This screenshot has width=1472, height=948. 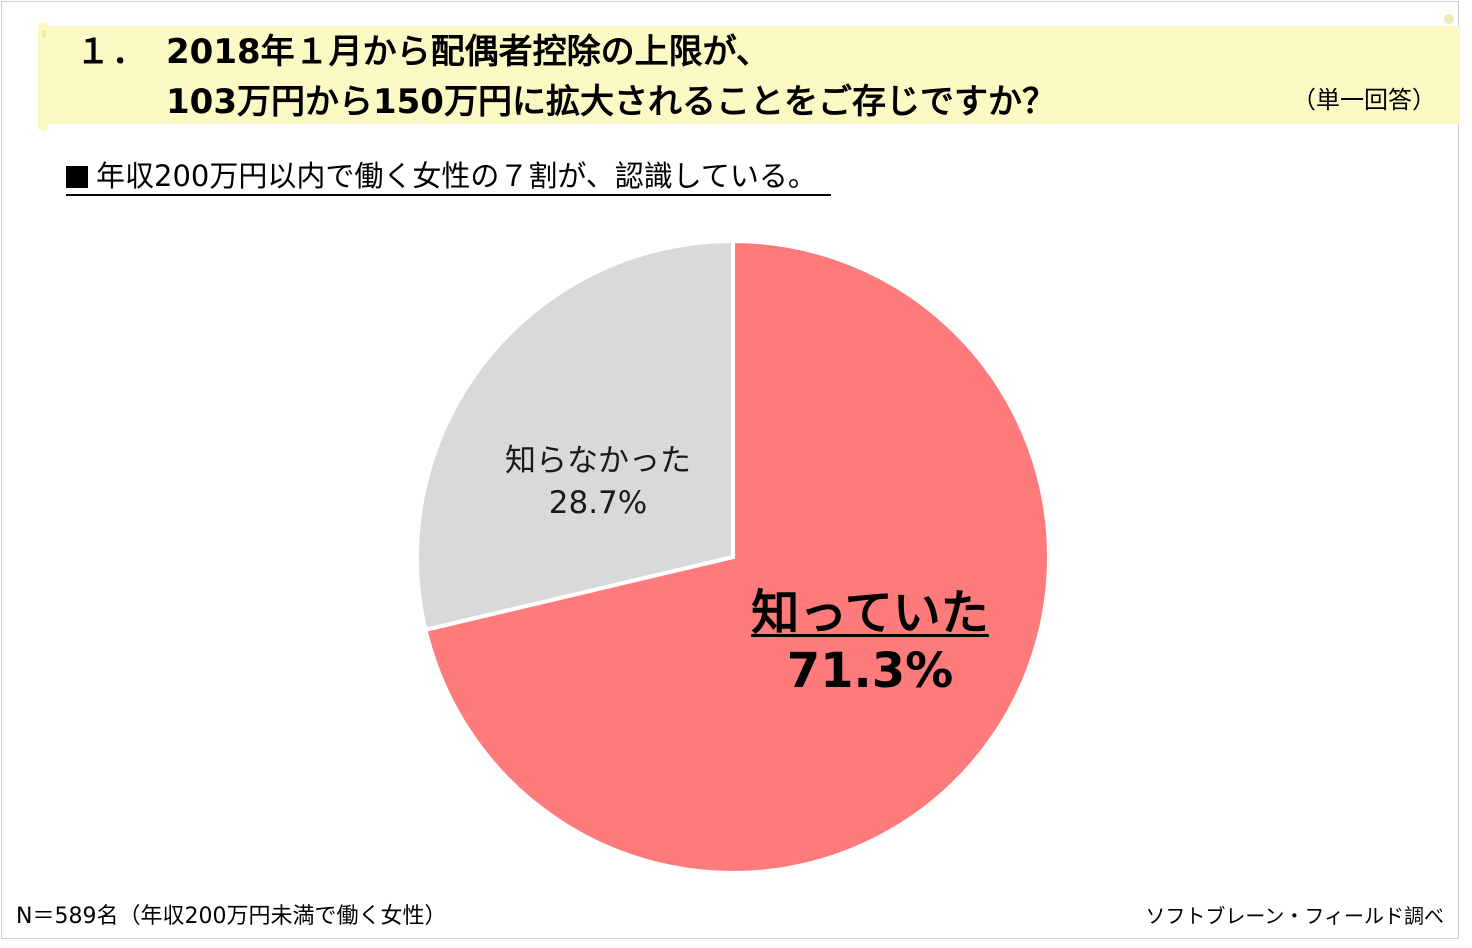 What do you see at coordinates (750, 75) in the screenshot?
I see `header-band` at bounding box center [750, 75].